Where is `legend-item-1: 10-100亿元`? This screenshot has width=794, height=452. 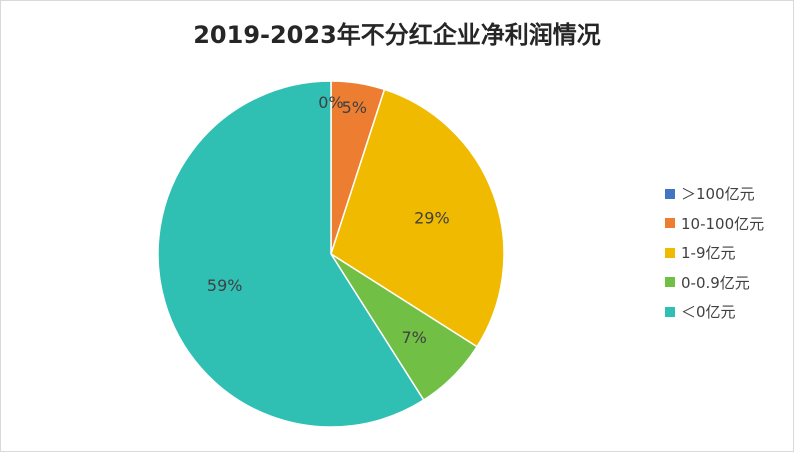
legend-item-1: 10-100亿元 is located at coordinates (714, 224).